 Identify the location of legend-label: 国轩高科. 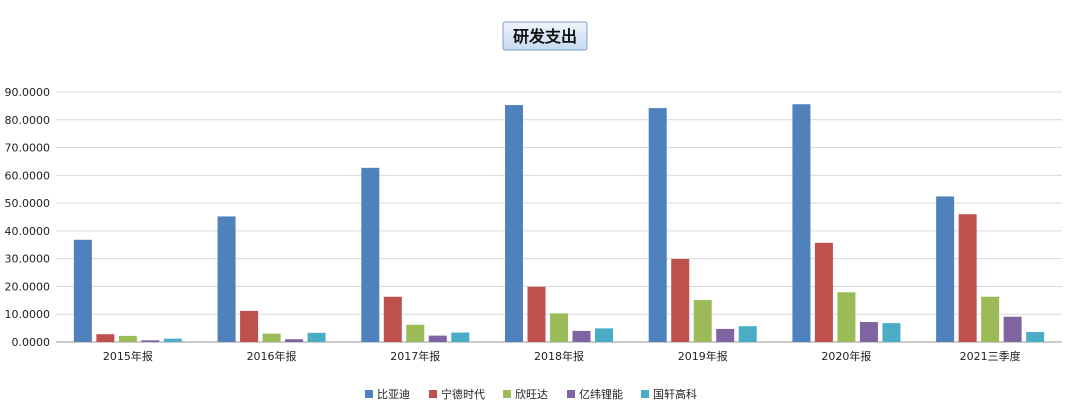
(675, 394).